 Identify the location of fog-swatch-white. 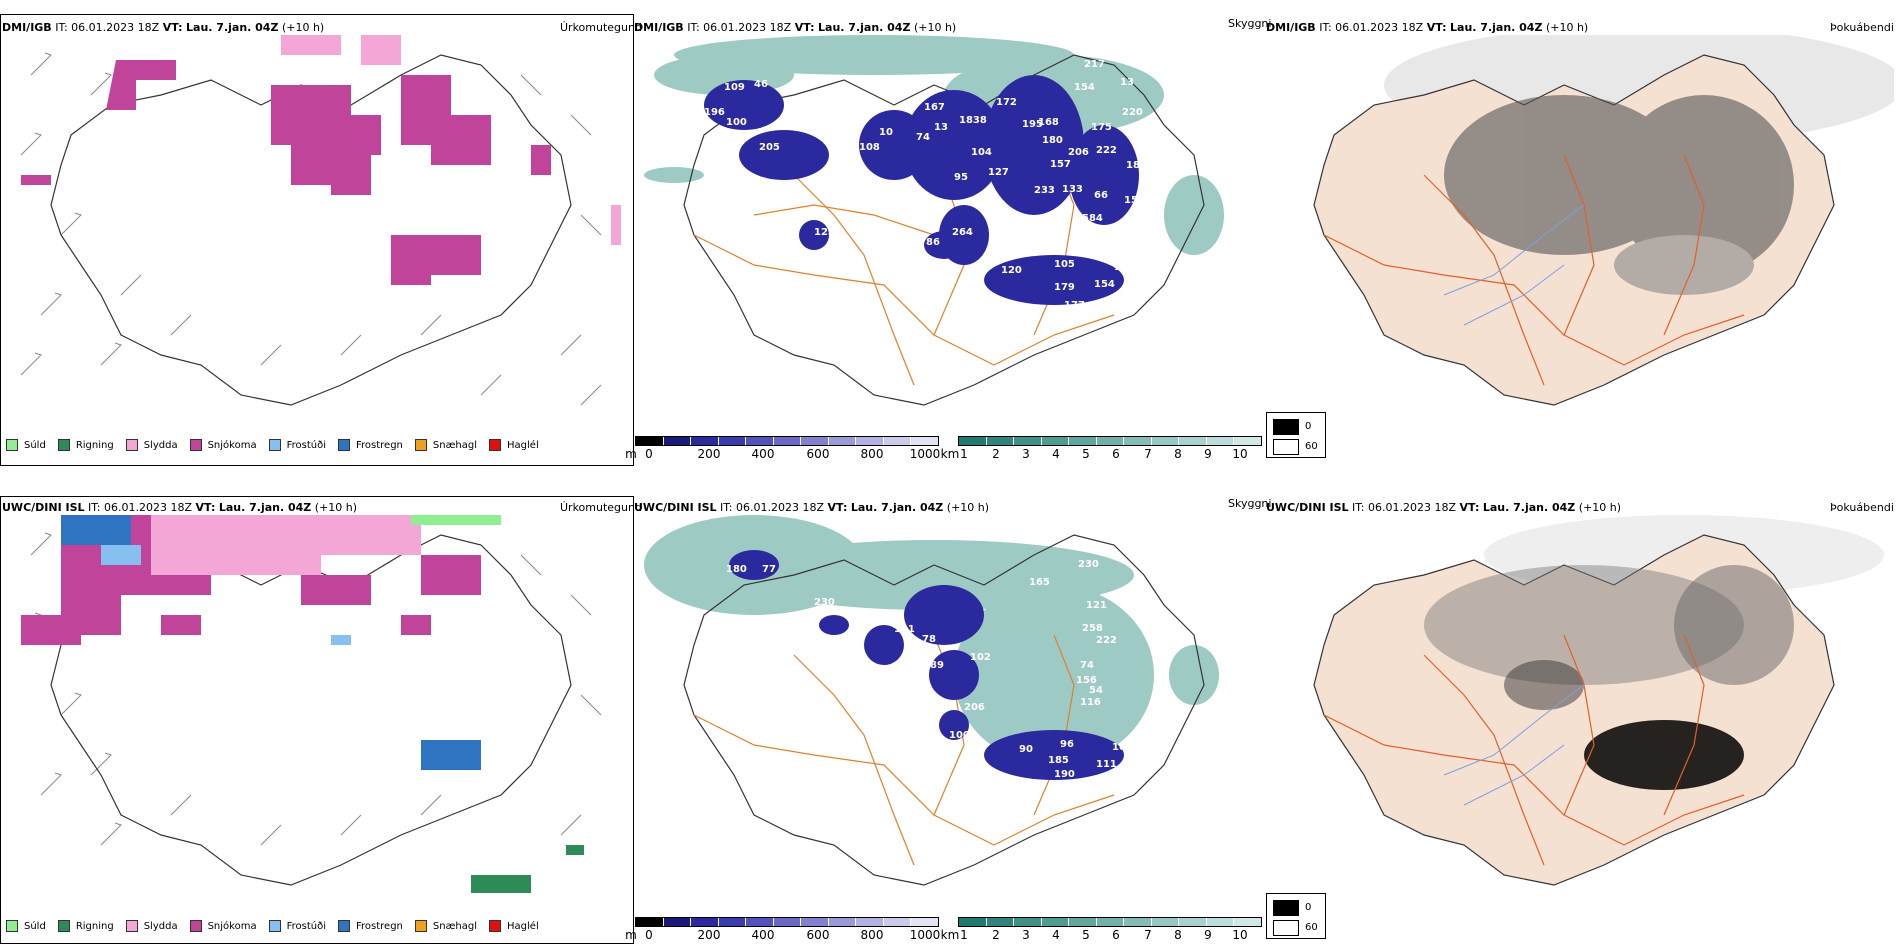
(1286, 928).